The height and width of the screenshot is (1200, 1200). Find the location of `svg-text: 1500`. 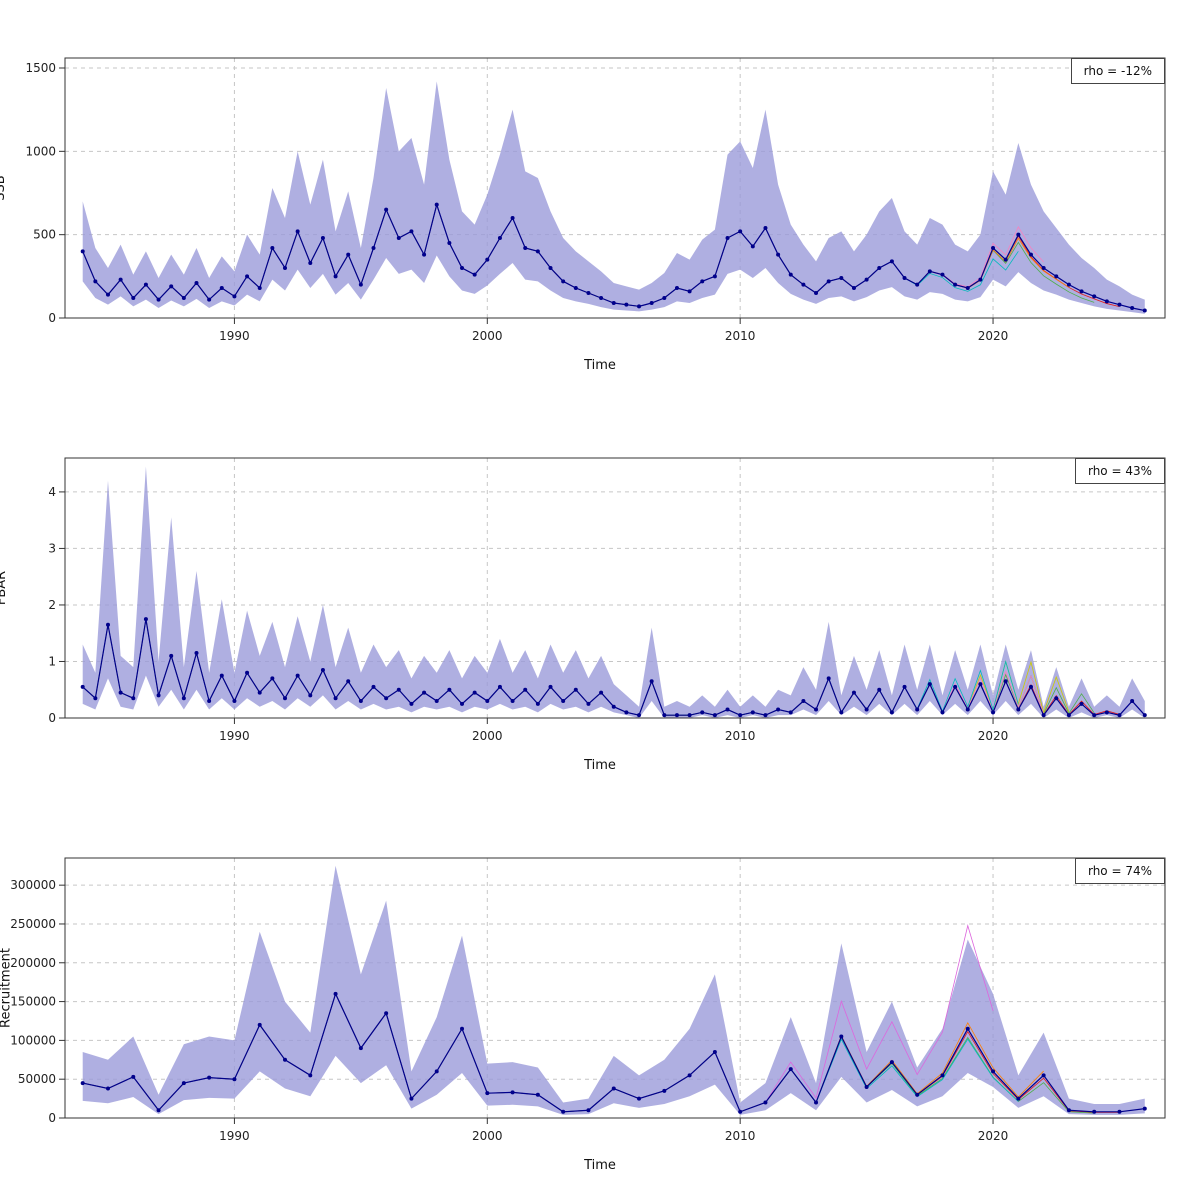

svg-text: 1500 is located at coordinates (40, 68).